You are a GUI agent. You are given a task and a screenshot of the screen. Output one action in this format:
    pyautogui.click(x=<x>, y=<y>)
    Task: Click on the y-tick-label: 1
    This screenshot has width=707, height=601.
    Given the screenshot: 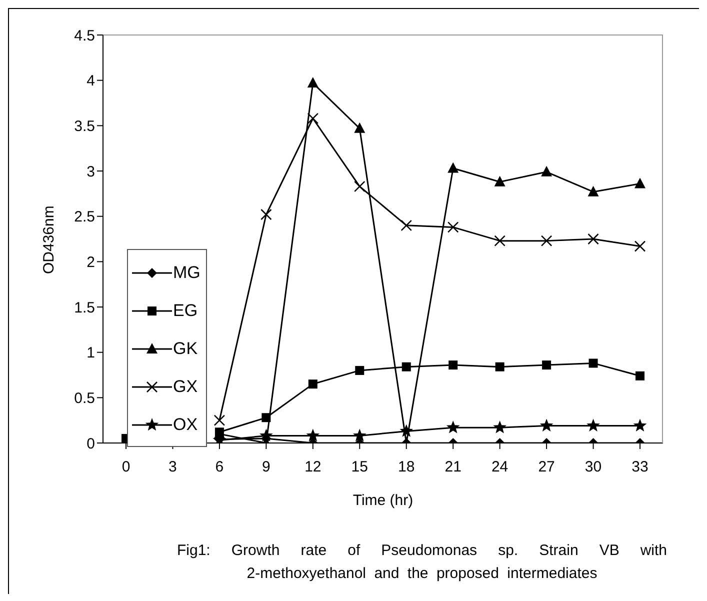 What is the action you would take?
    pyautogui.click(x=90, y=353)
    